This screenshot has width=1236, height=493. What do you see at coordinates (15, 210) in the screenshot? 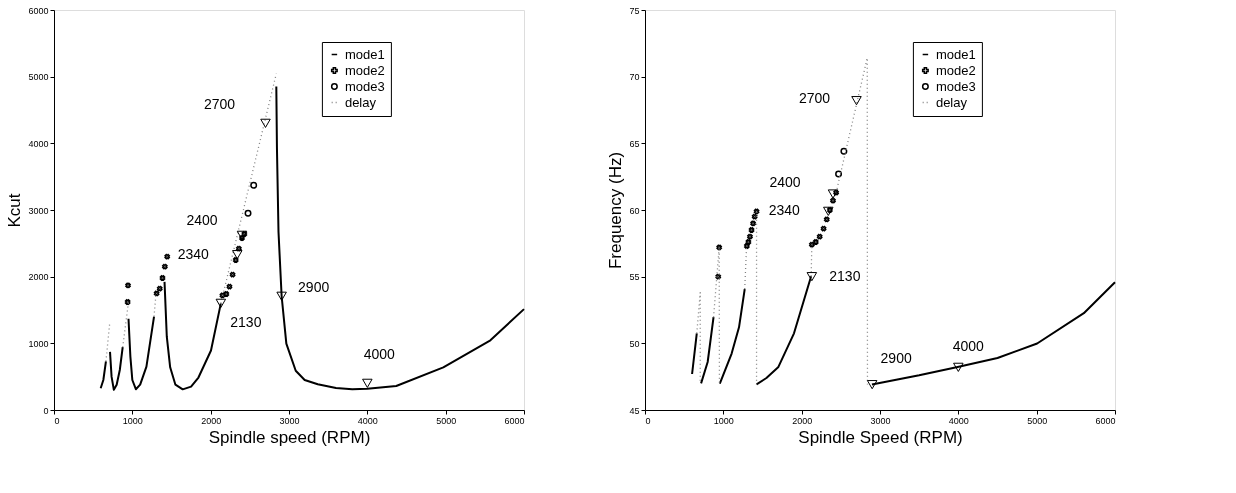
I see `y-axis-title: Kcut` at bounding box center [15, 210].